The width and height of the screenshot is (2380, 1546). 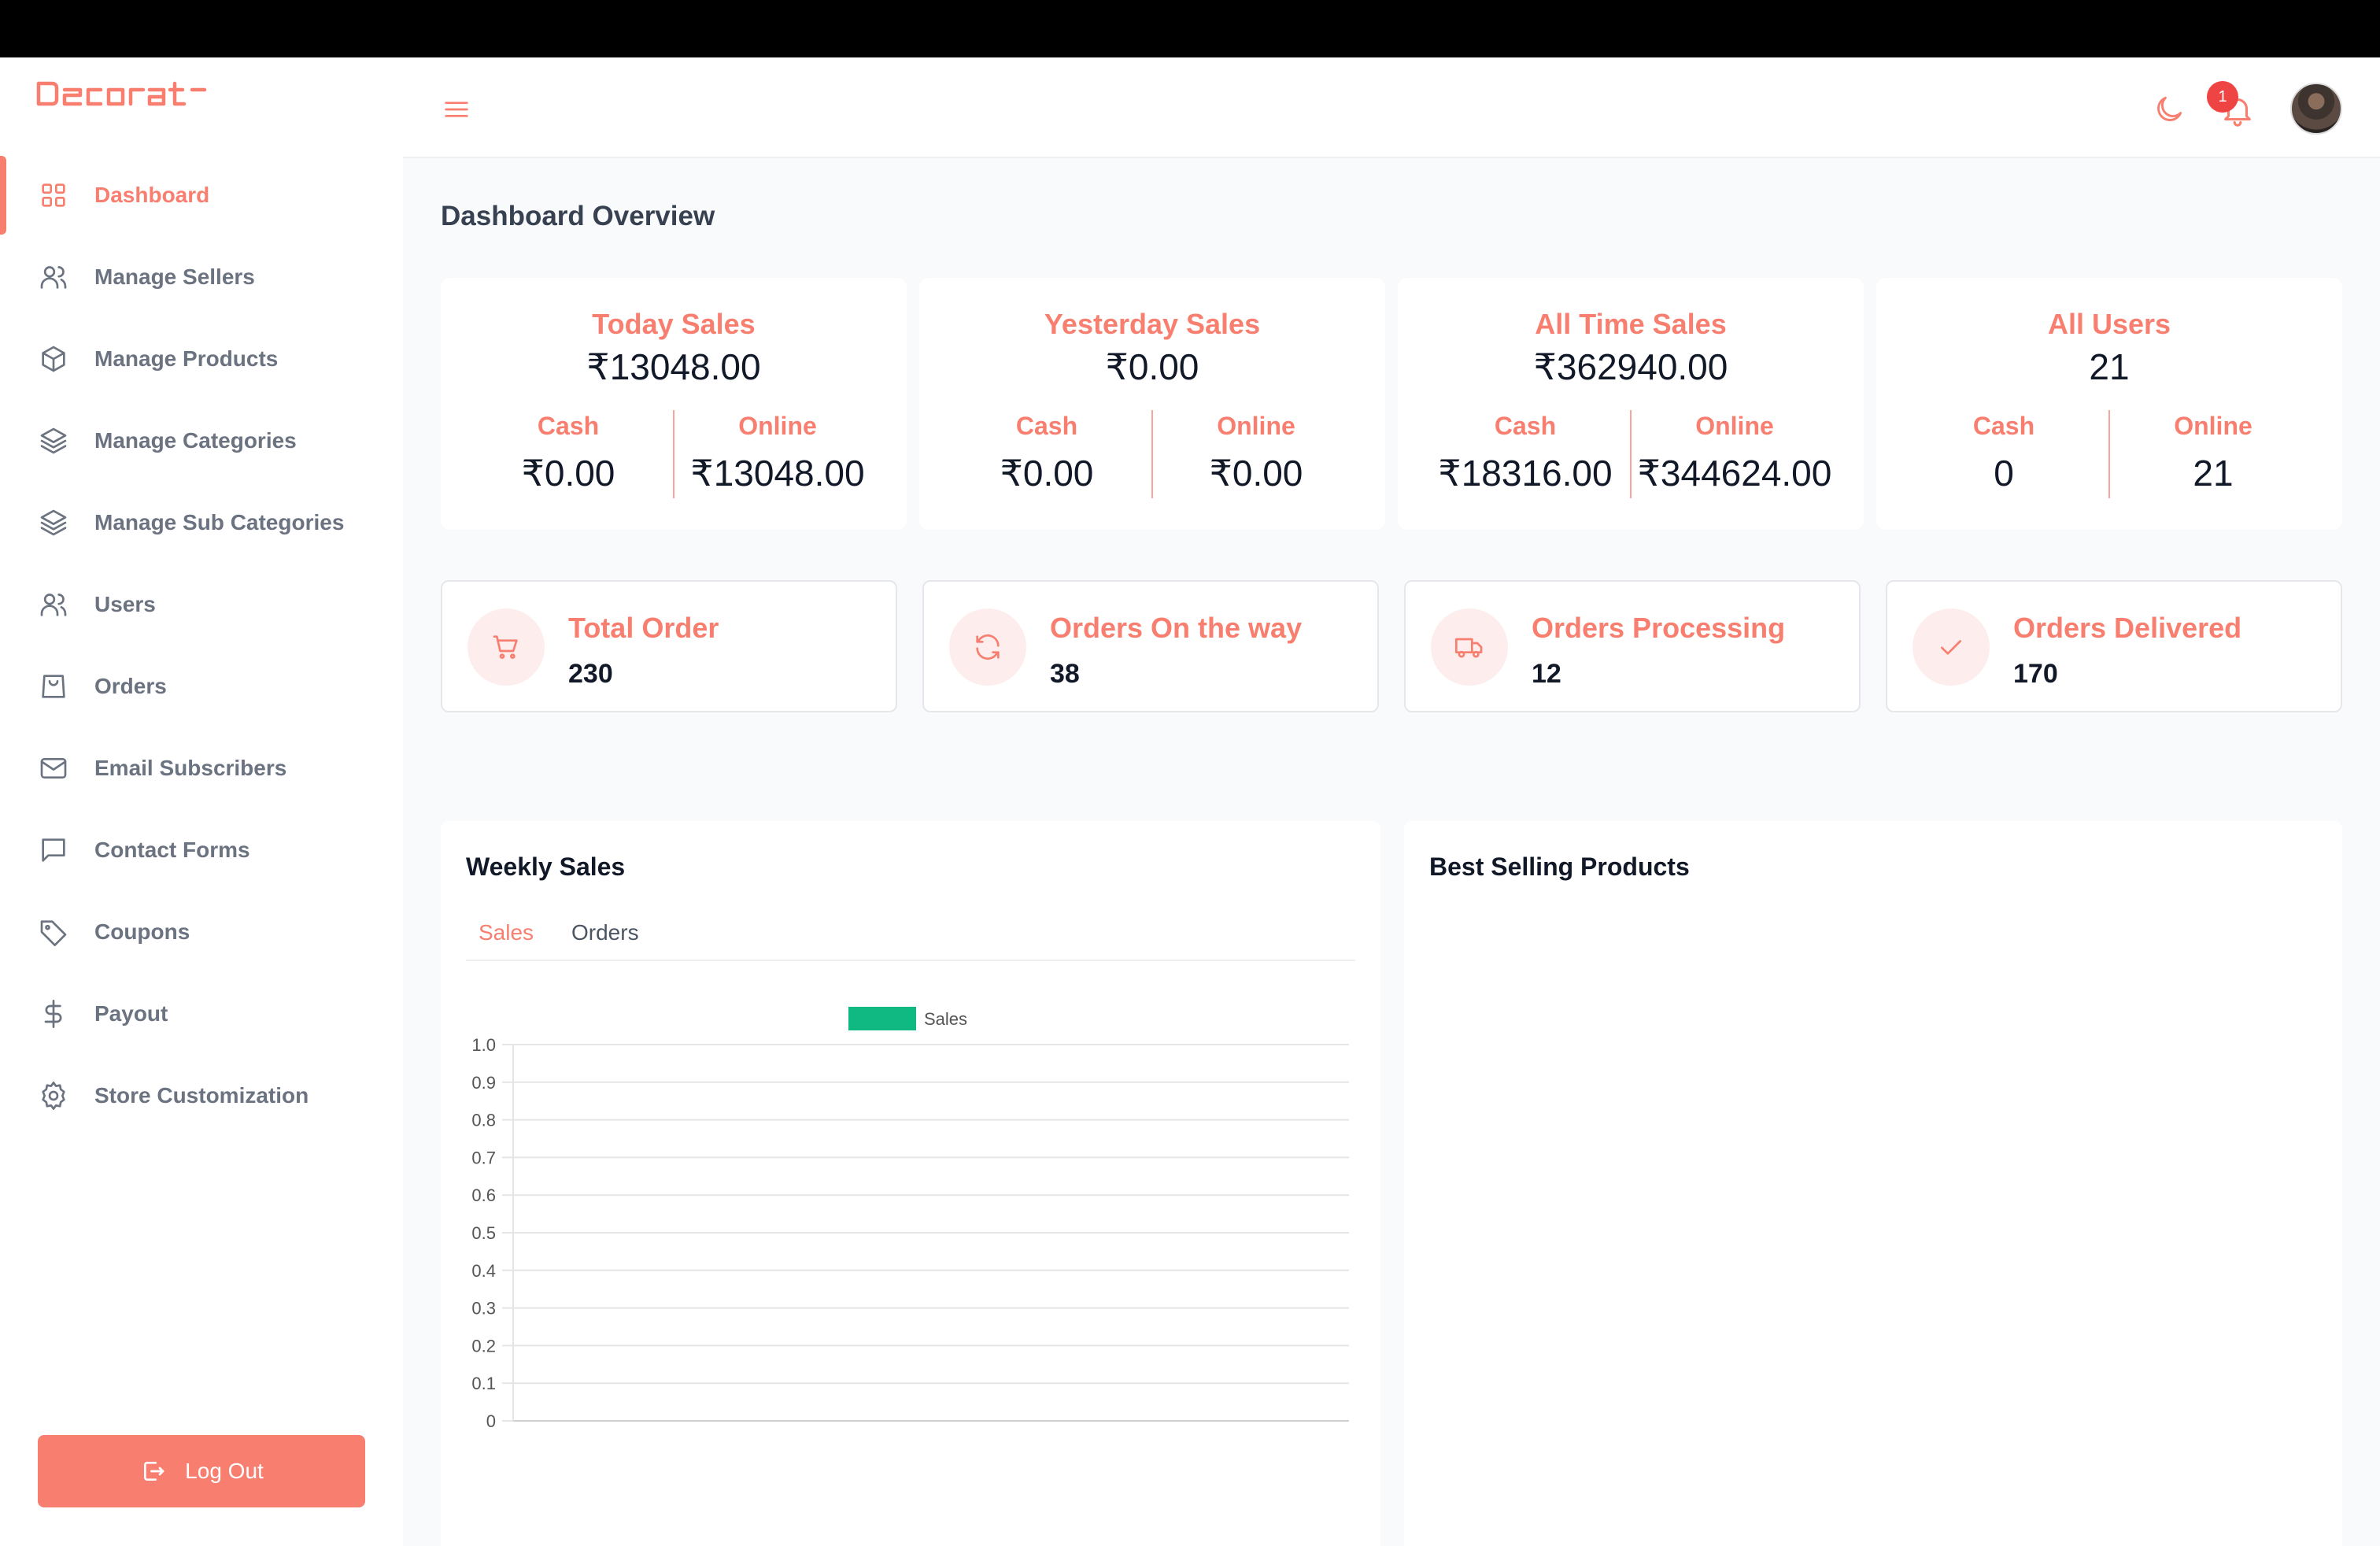 I want to click on weekly-sales-title: Weekly Sales, so click(x=546, y=867).